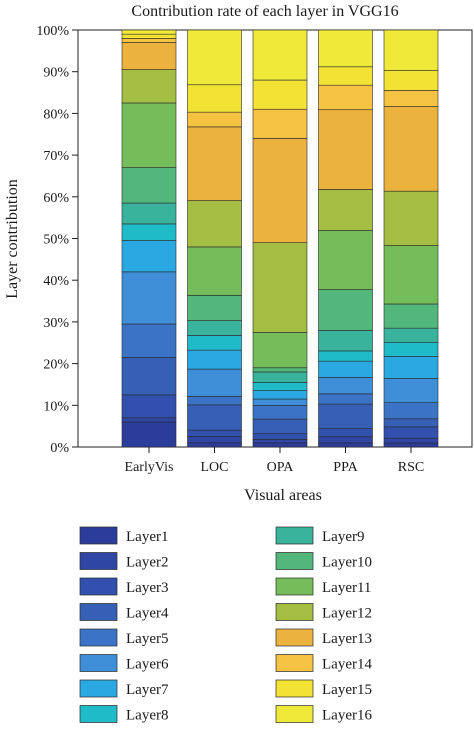 This screenshot has height=734, width=474. I want to click on bar-segment-layer7-opa, so click(280, 395).